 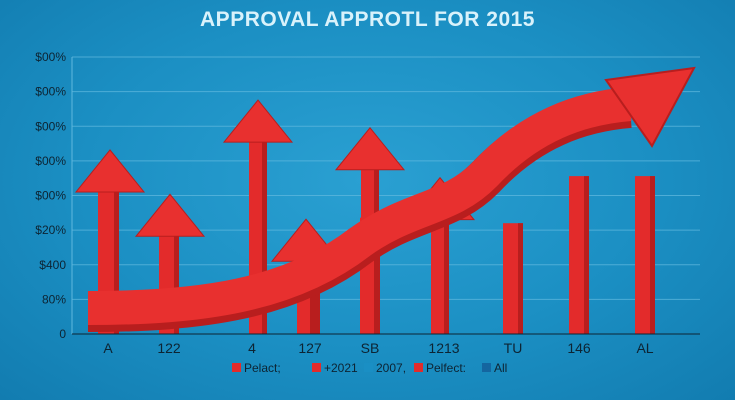 I want to click on legend-label: 2007,, so click(x=391, y=368).